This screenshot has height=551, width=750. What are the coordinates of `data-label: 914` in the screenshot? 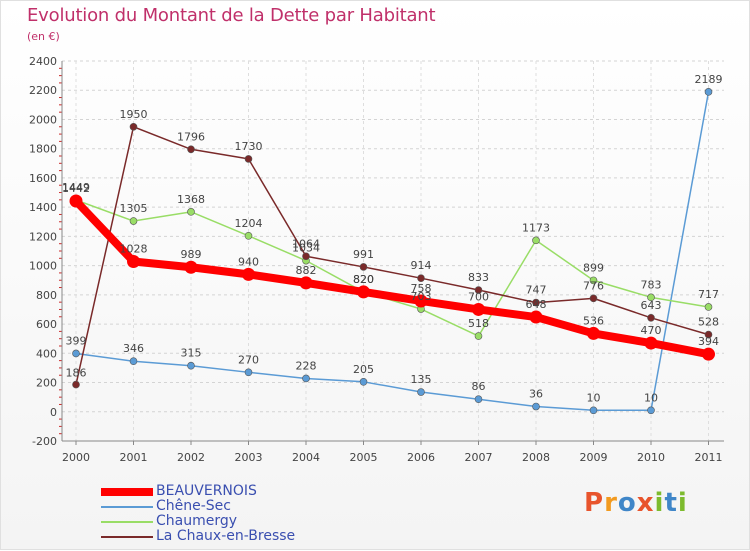 It's located at (421, 265).